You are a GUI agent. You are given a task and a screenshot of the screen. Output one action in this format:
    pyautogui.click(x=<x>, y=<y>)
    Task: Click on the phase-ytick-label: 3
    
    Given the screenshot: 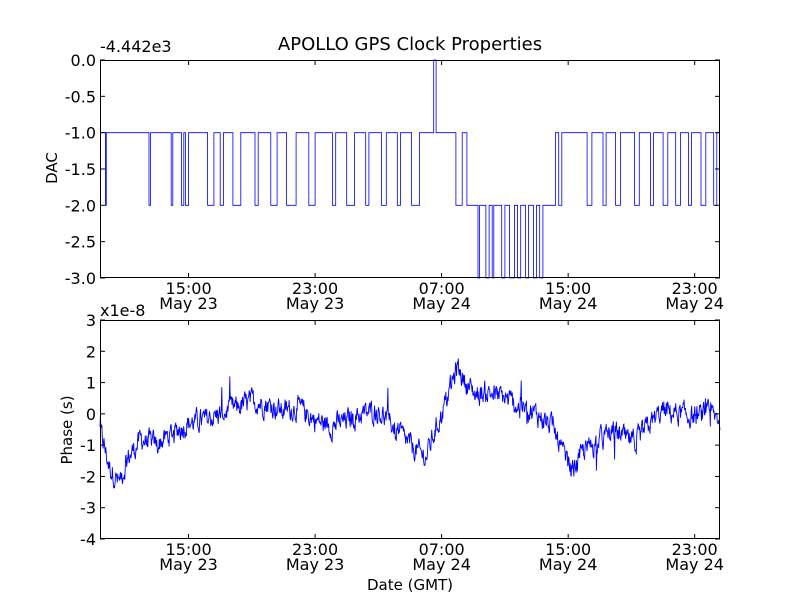 What is the action you would take?
    pyautogui.click(x=91, y=320)
    